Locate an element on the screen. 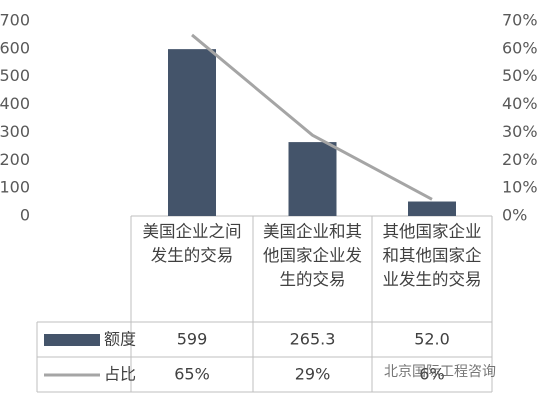 The height and width of the screenshot is (400, 548). y2-tick-label: 0% is located at coordinates (514, 215).